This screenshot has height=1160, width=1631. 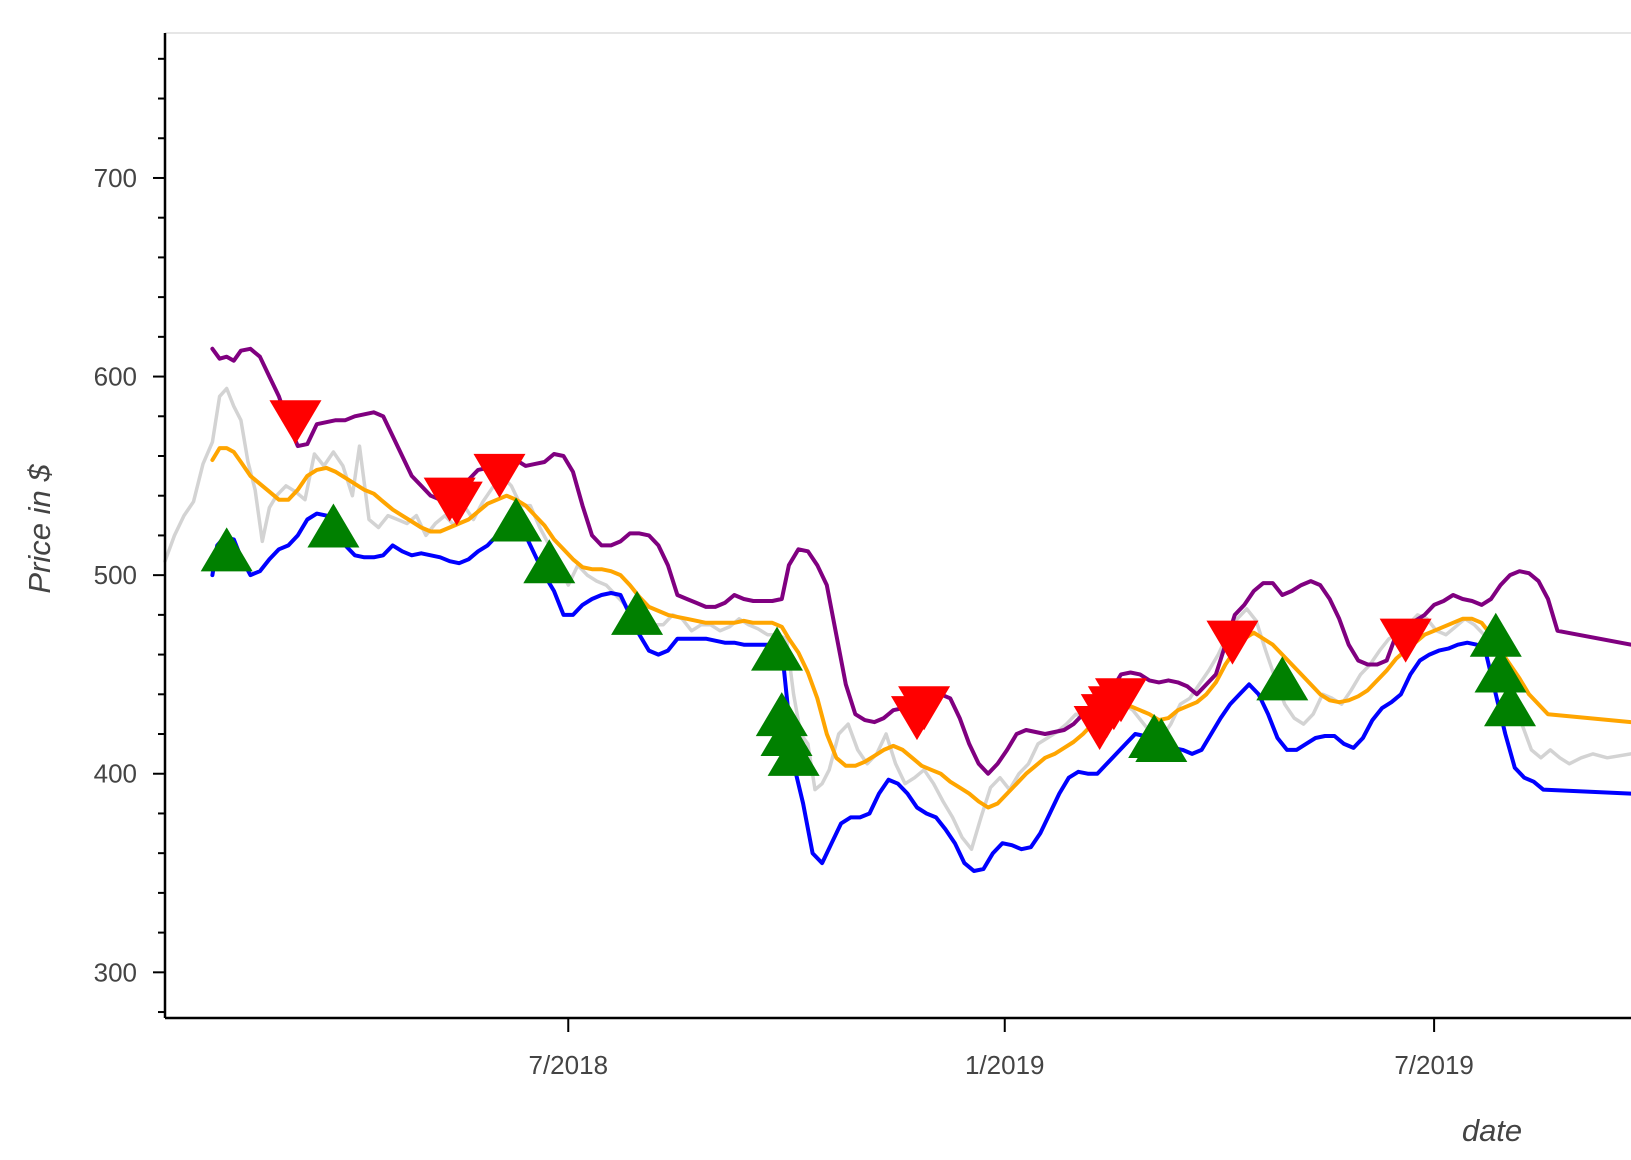 What do you see at coordinates (569, 1065) in the screenshot?
I see `x-tick-label: 7/2018` at bounding box center [569, 1065].